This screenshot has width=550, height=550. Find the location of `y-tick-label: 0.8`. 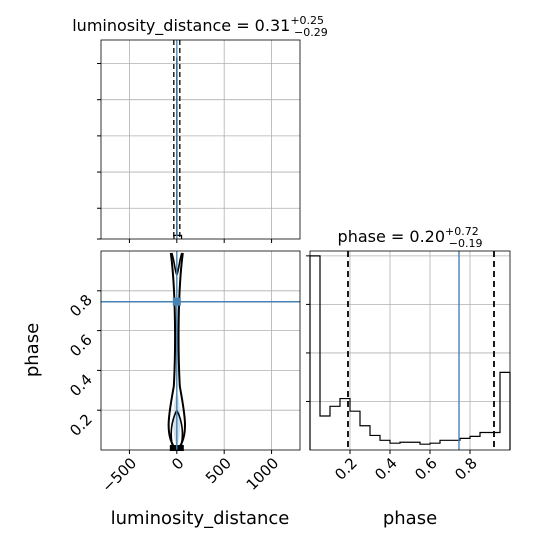

y-tick-label: 0.8 is located at coordinates (81, 306).